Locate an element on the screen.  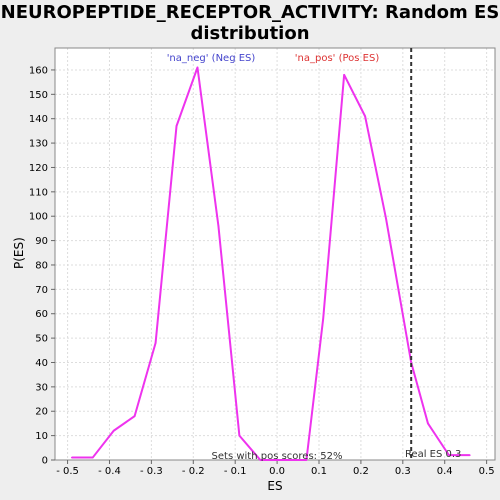
y-tick-label: 10 is located at coordinates (41, 436).